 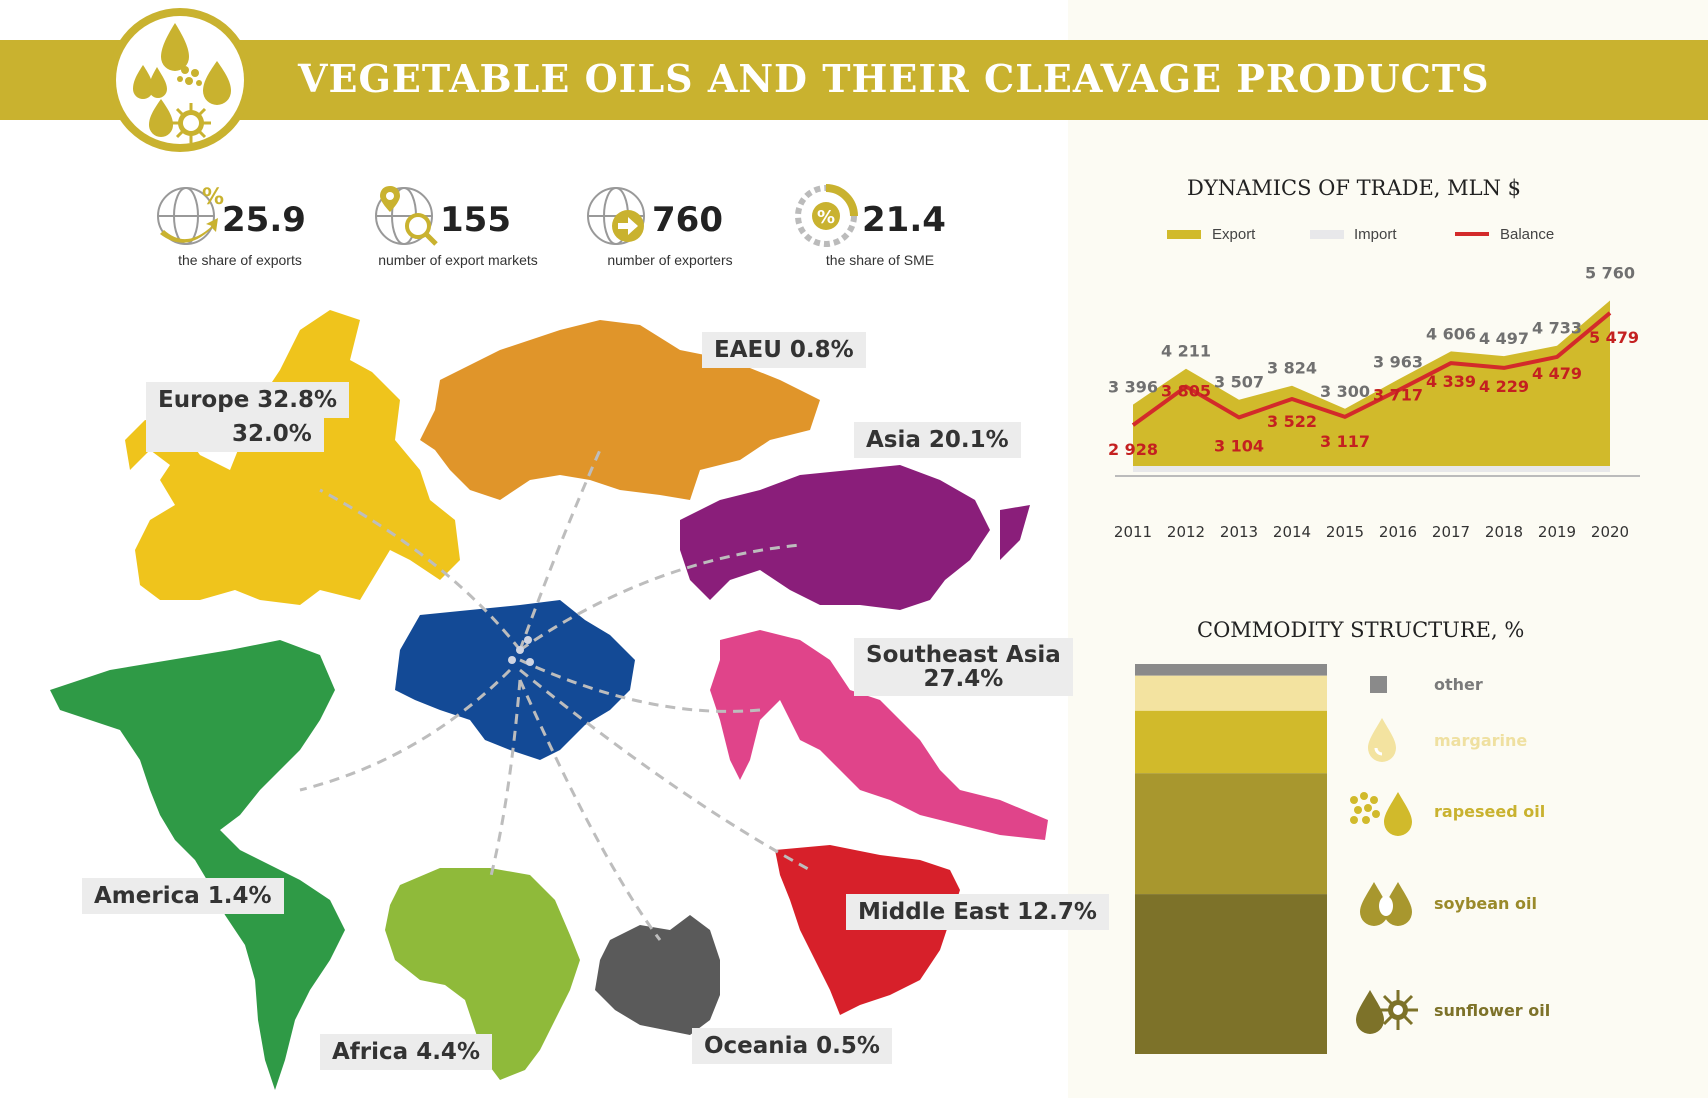 I want to click on other-swatch, so click(x=1378, y=684).